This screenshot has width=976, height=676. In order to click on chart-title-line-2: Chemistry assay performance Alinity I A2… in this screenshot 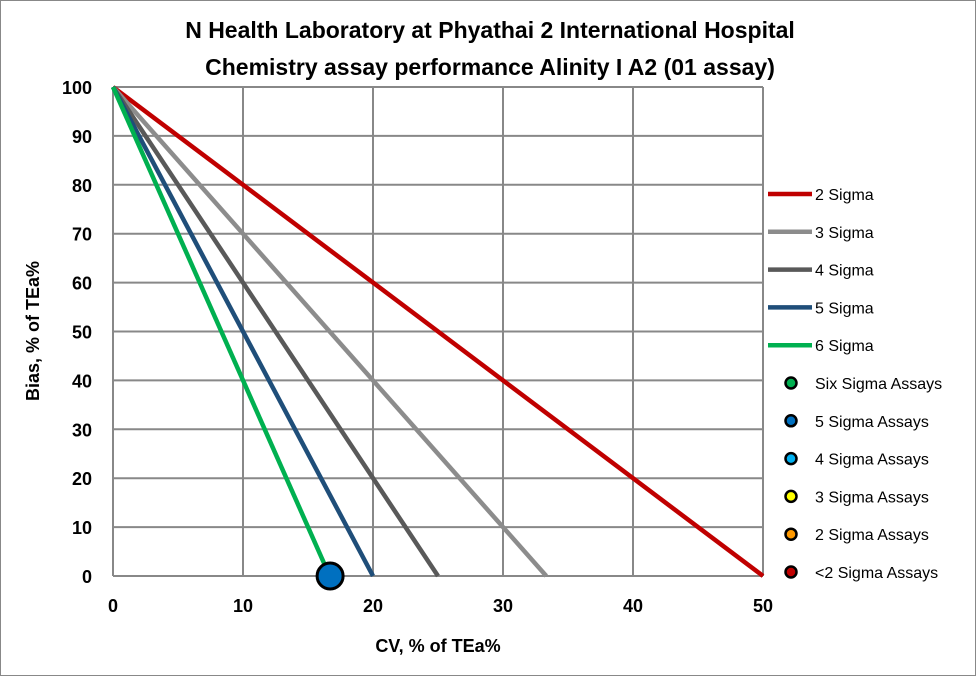, I will do `click(490, 67)`.